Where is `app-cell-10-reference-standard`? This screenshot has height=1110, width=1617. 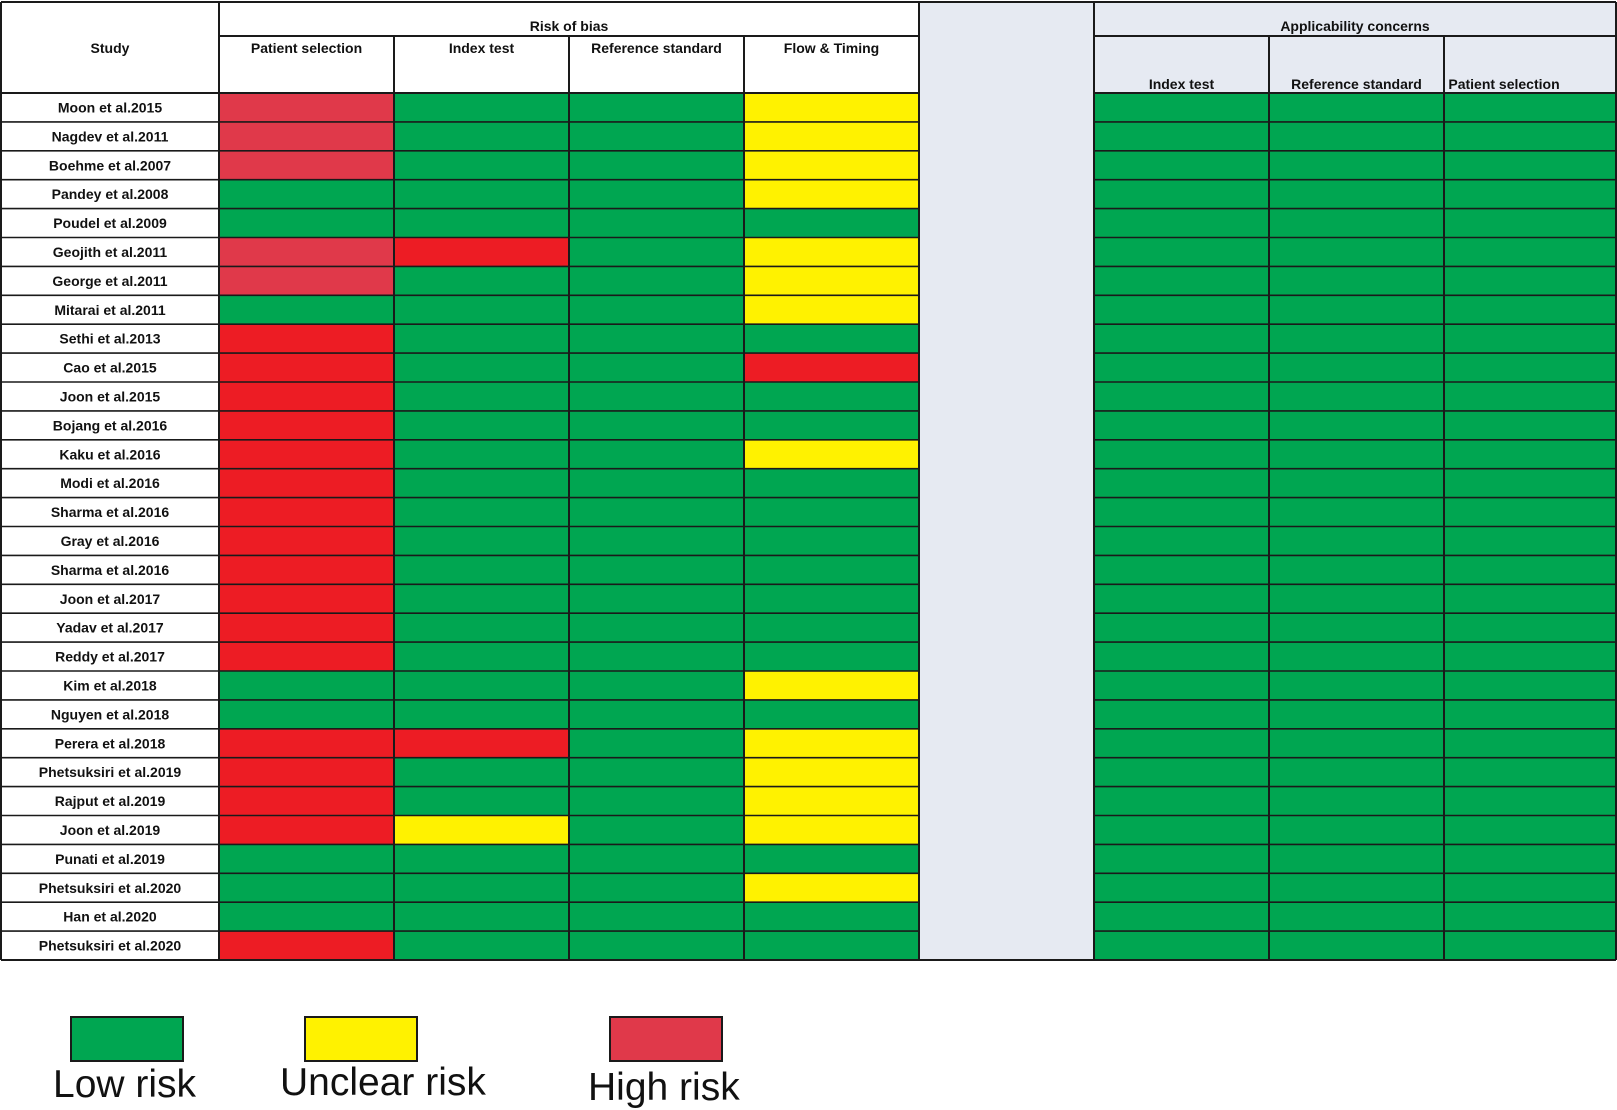 app-cell-10-reference-standard is located at coordinates (1356, 367).